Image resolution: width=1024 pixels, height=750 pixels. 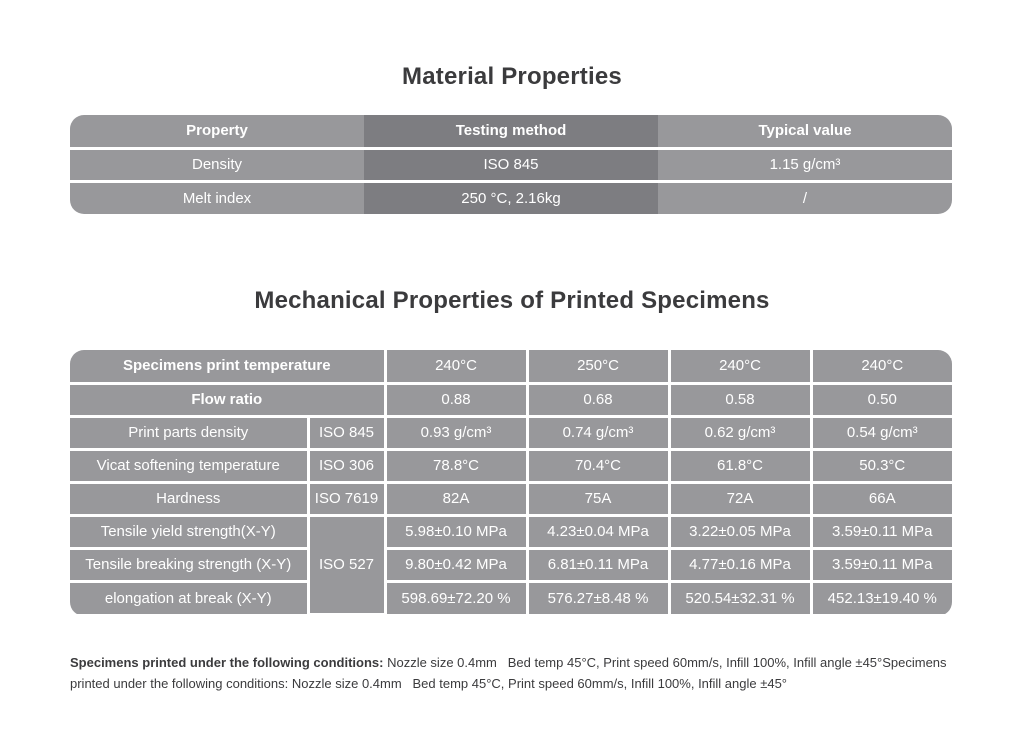 I want to click on cell-standard-iso527: ISO 527, so click(x=346, y=564).